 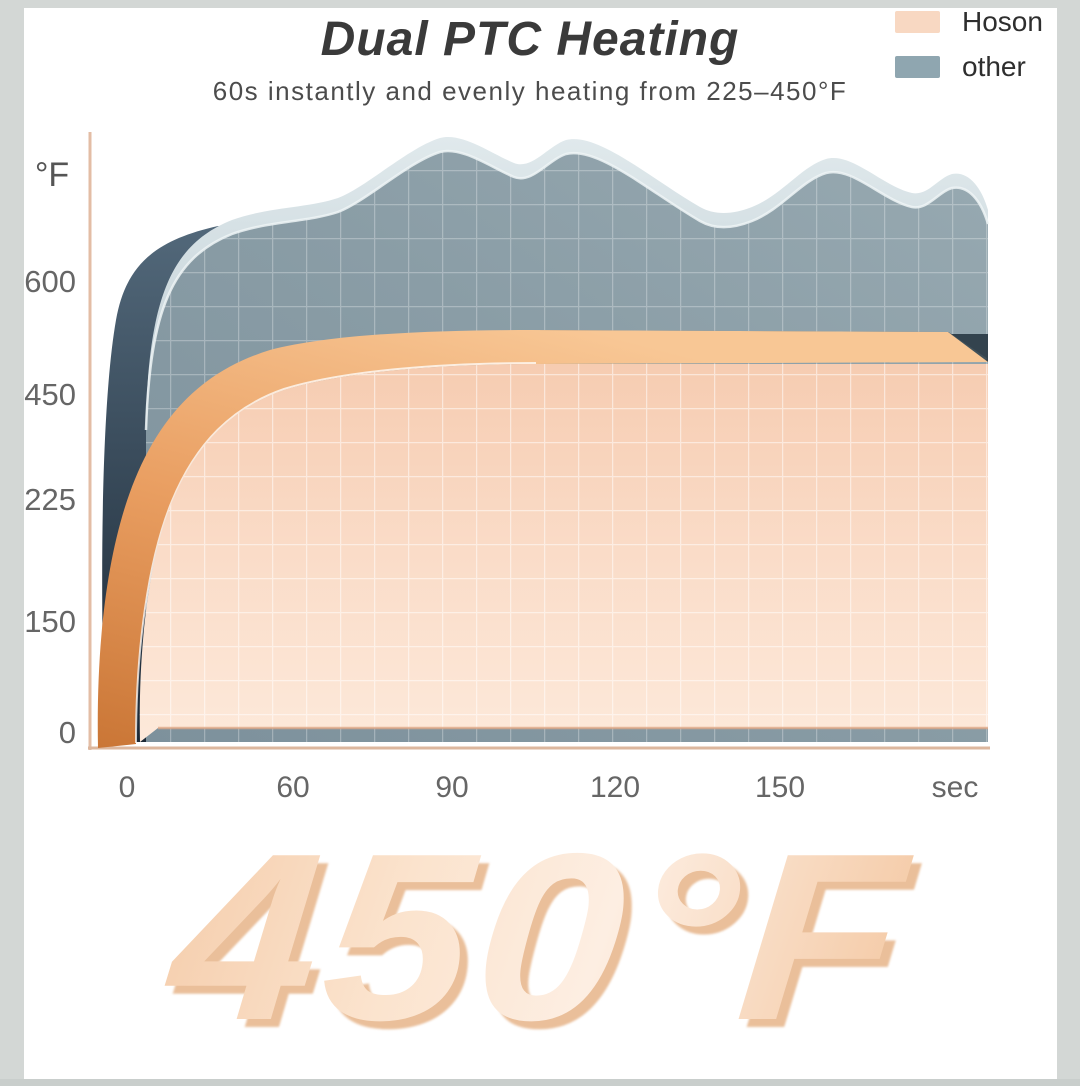 What do you see at coordinates (540, 4) in the screenshot?
I see `frame-border-top` at bounding box center [540, 4].